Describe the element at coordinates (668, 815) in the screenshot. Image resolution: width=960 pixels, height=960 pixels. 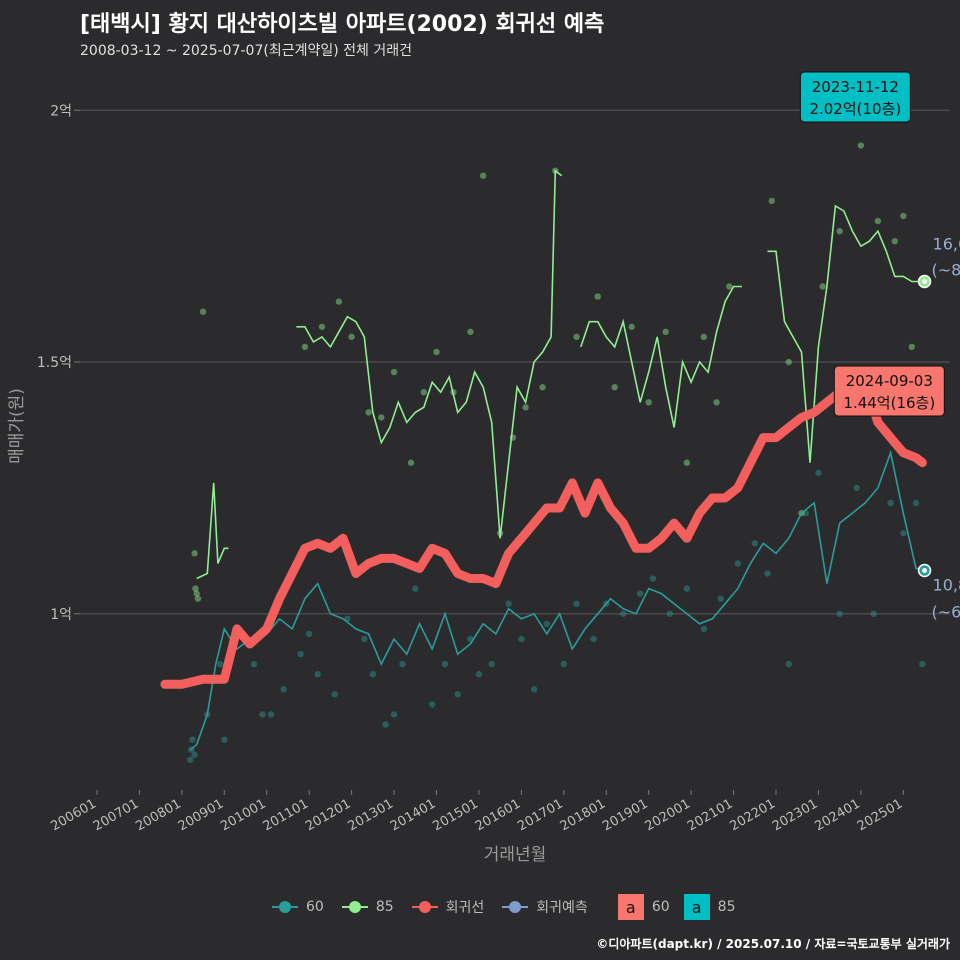
I see `x-tick-label: 202001` at that location.